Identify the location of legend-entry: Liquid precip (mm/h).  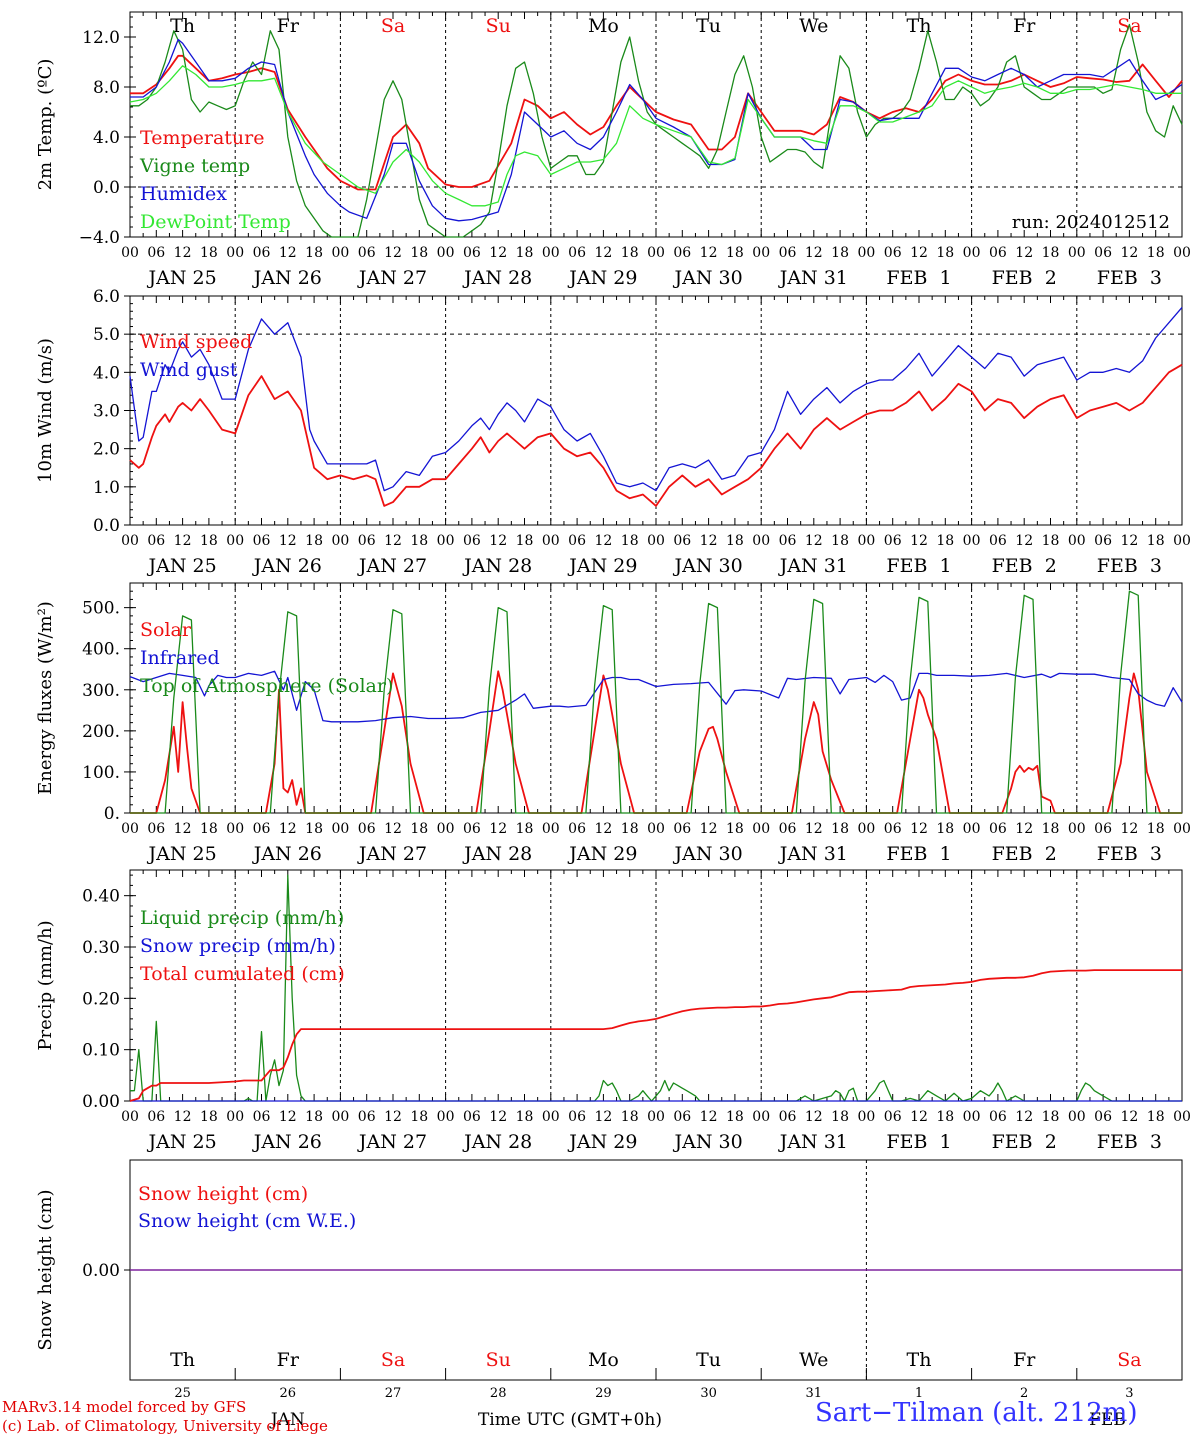
(242, 918).